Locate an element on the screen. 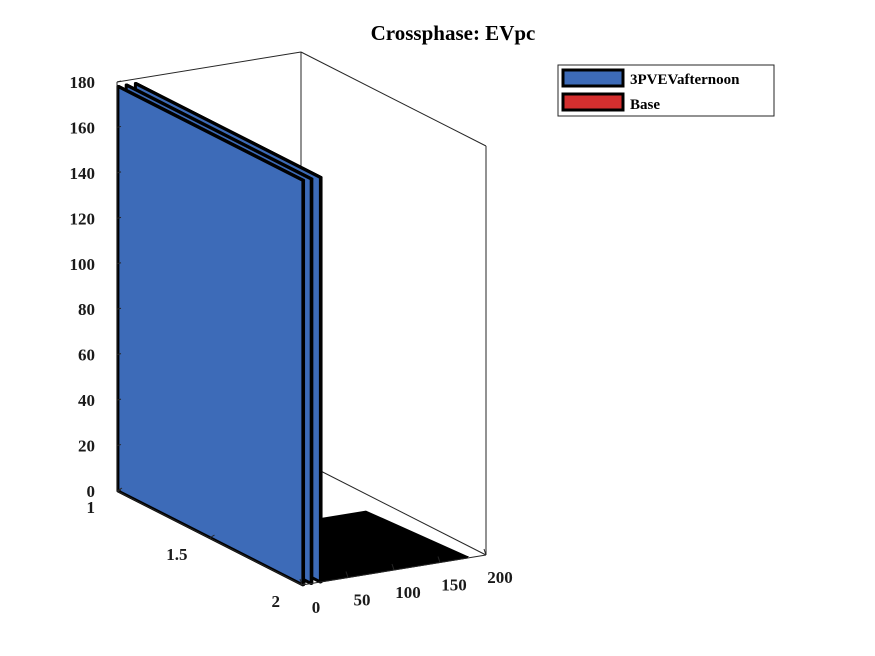  x-tick-label: 150 is located at coordinates (454, 585).